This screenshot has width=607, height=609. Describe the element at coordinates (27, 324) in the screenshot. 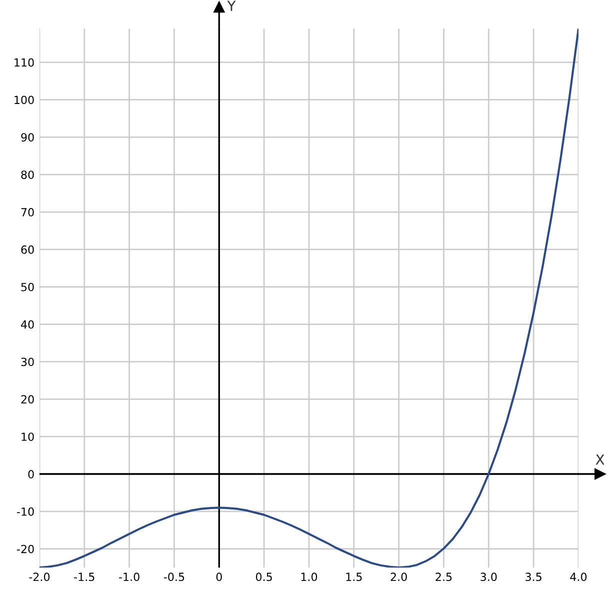

I see `y-tick-label: 40` at that location.